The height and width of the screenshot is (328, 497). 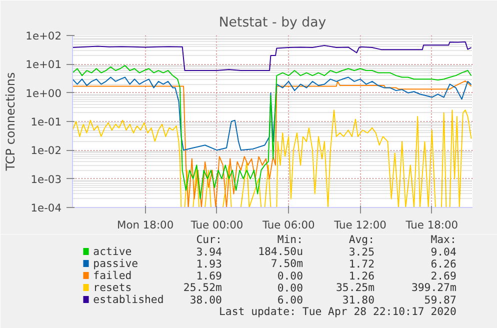 What do you see at coordinates (288, 225) in the screenshot?
I see `x-tick-label: Tue 06:00` at bounding box center [288, 225].